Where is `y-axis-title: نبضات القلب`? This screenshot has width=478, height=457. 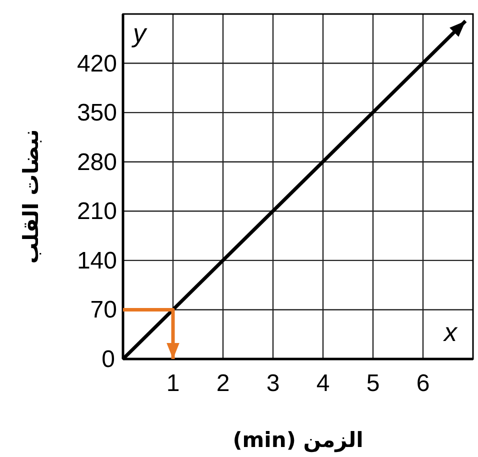 y-axis-title: نبضات القلب is located at coordinates (31, 196).